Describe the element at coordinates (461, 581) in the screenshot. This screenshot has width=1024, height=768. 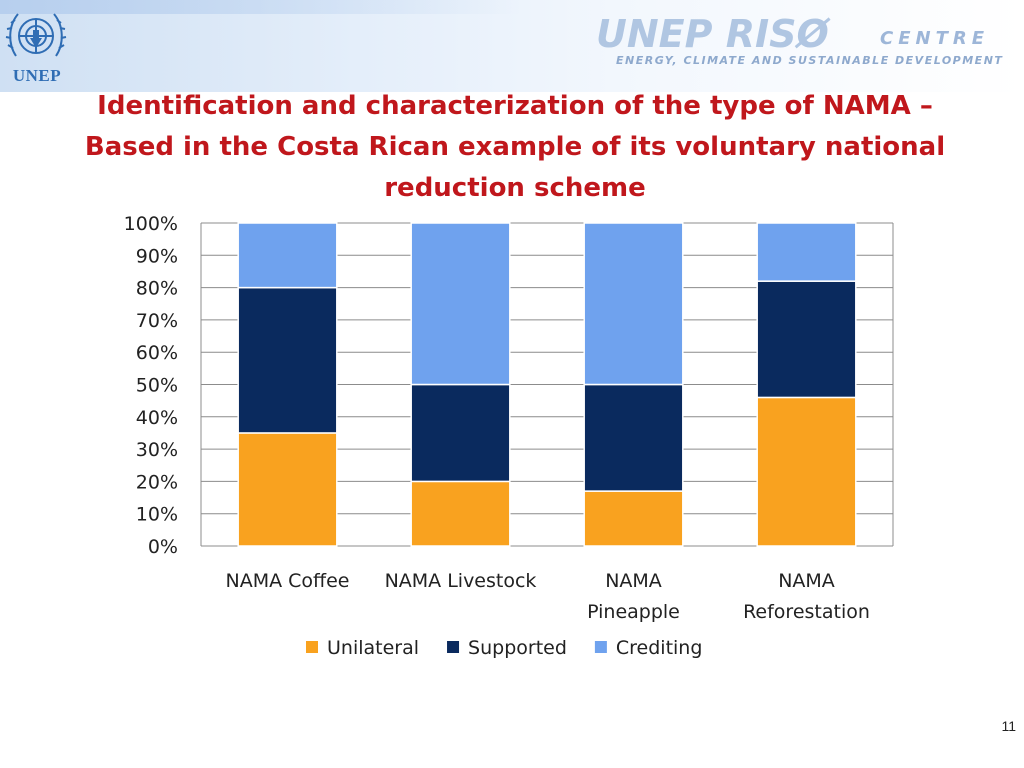
I see `x-tick-label: NAMA Livestock` at that location.